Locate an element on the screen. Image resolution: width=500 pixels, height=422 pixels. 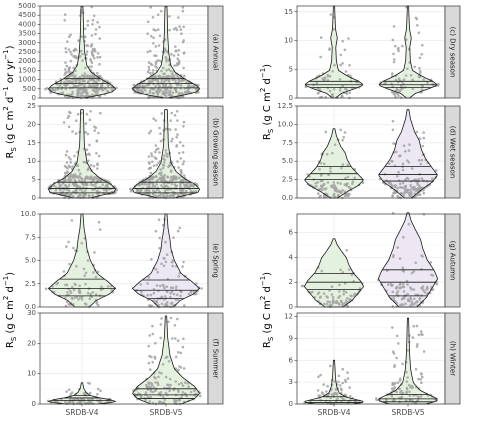
facet-strip is located at coordinates (452, 358).